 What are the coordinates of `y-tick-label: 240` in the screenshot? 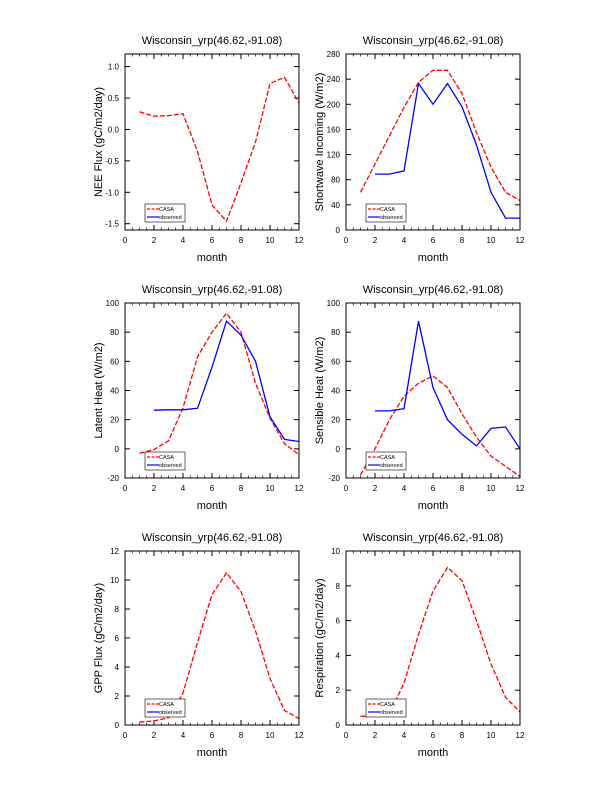 It's located at (334, 79).